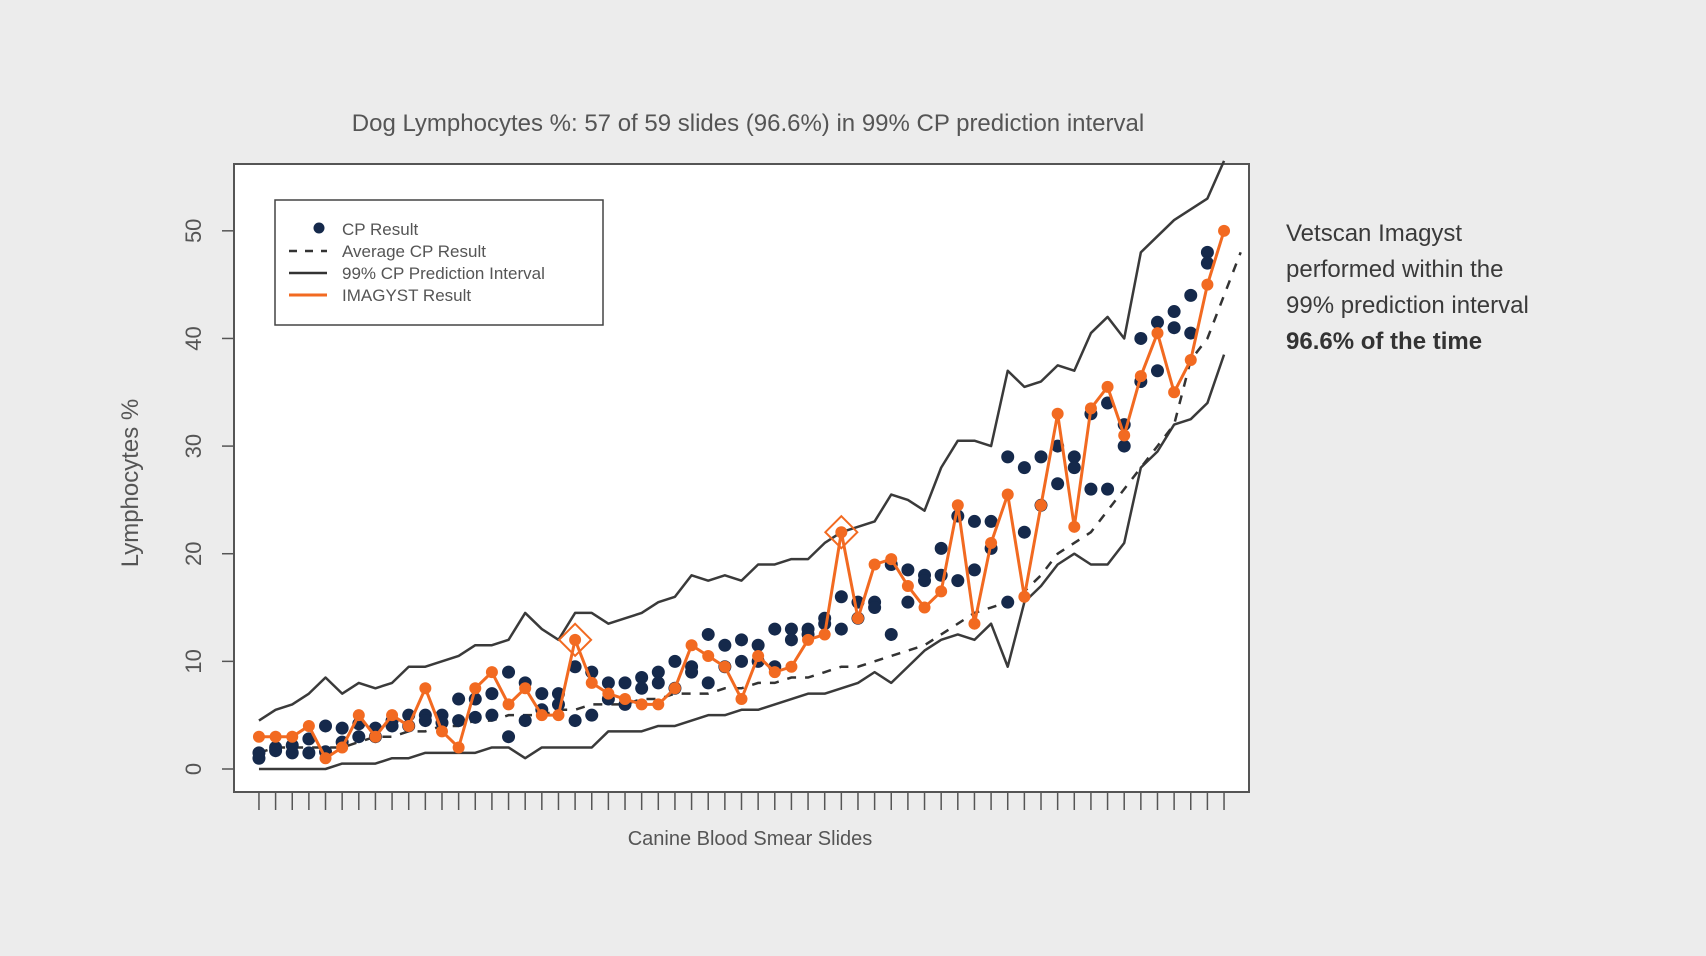 The width and height of the screenshot is (1706, 956). Describe the element at coordinates (443, 273) in the screenshot. I see `legend-interval-label: 99% CP Prediction Interval` at that location.